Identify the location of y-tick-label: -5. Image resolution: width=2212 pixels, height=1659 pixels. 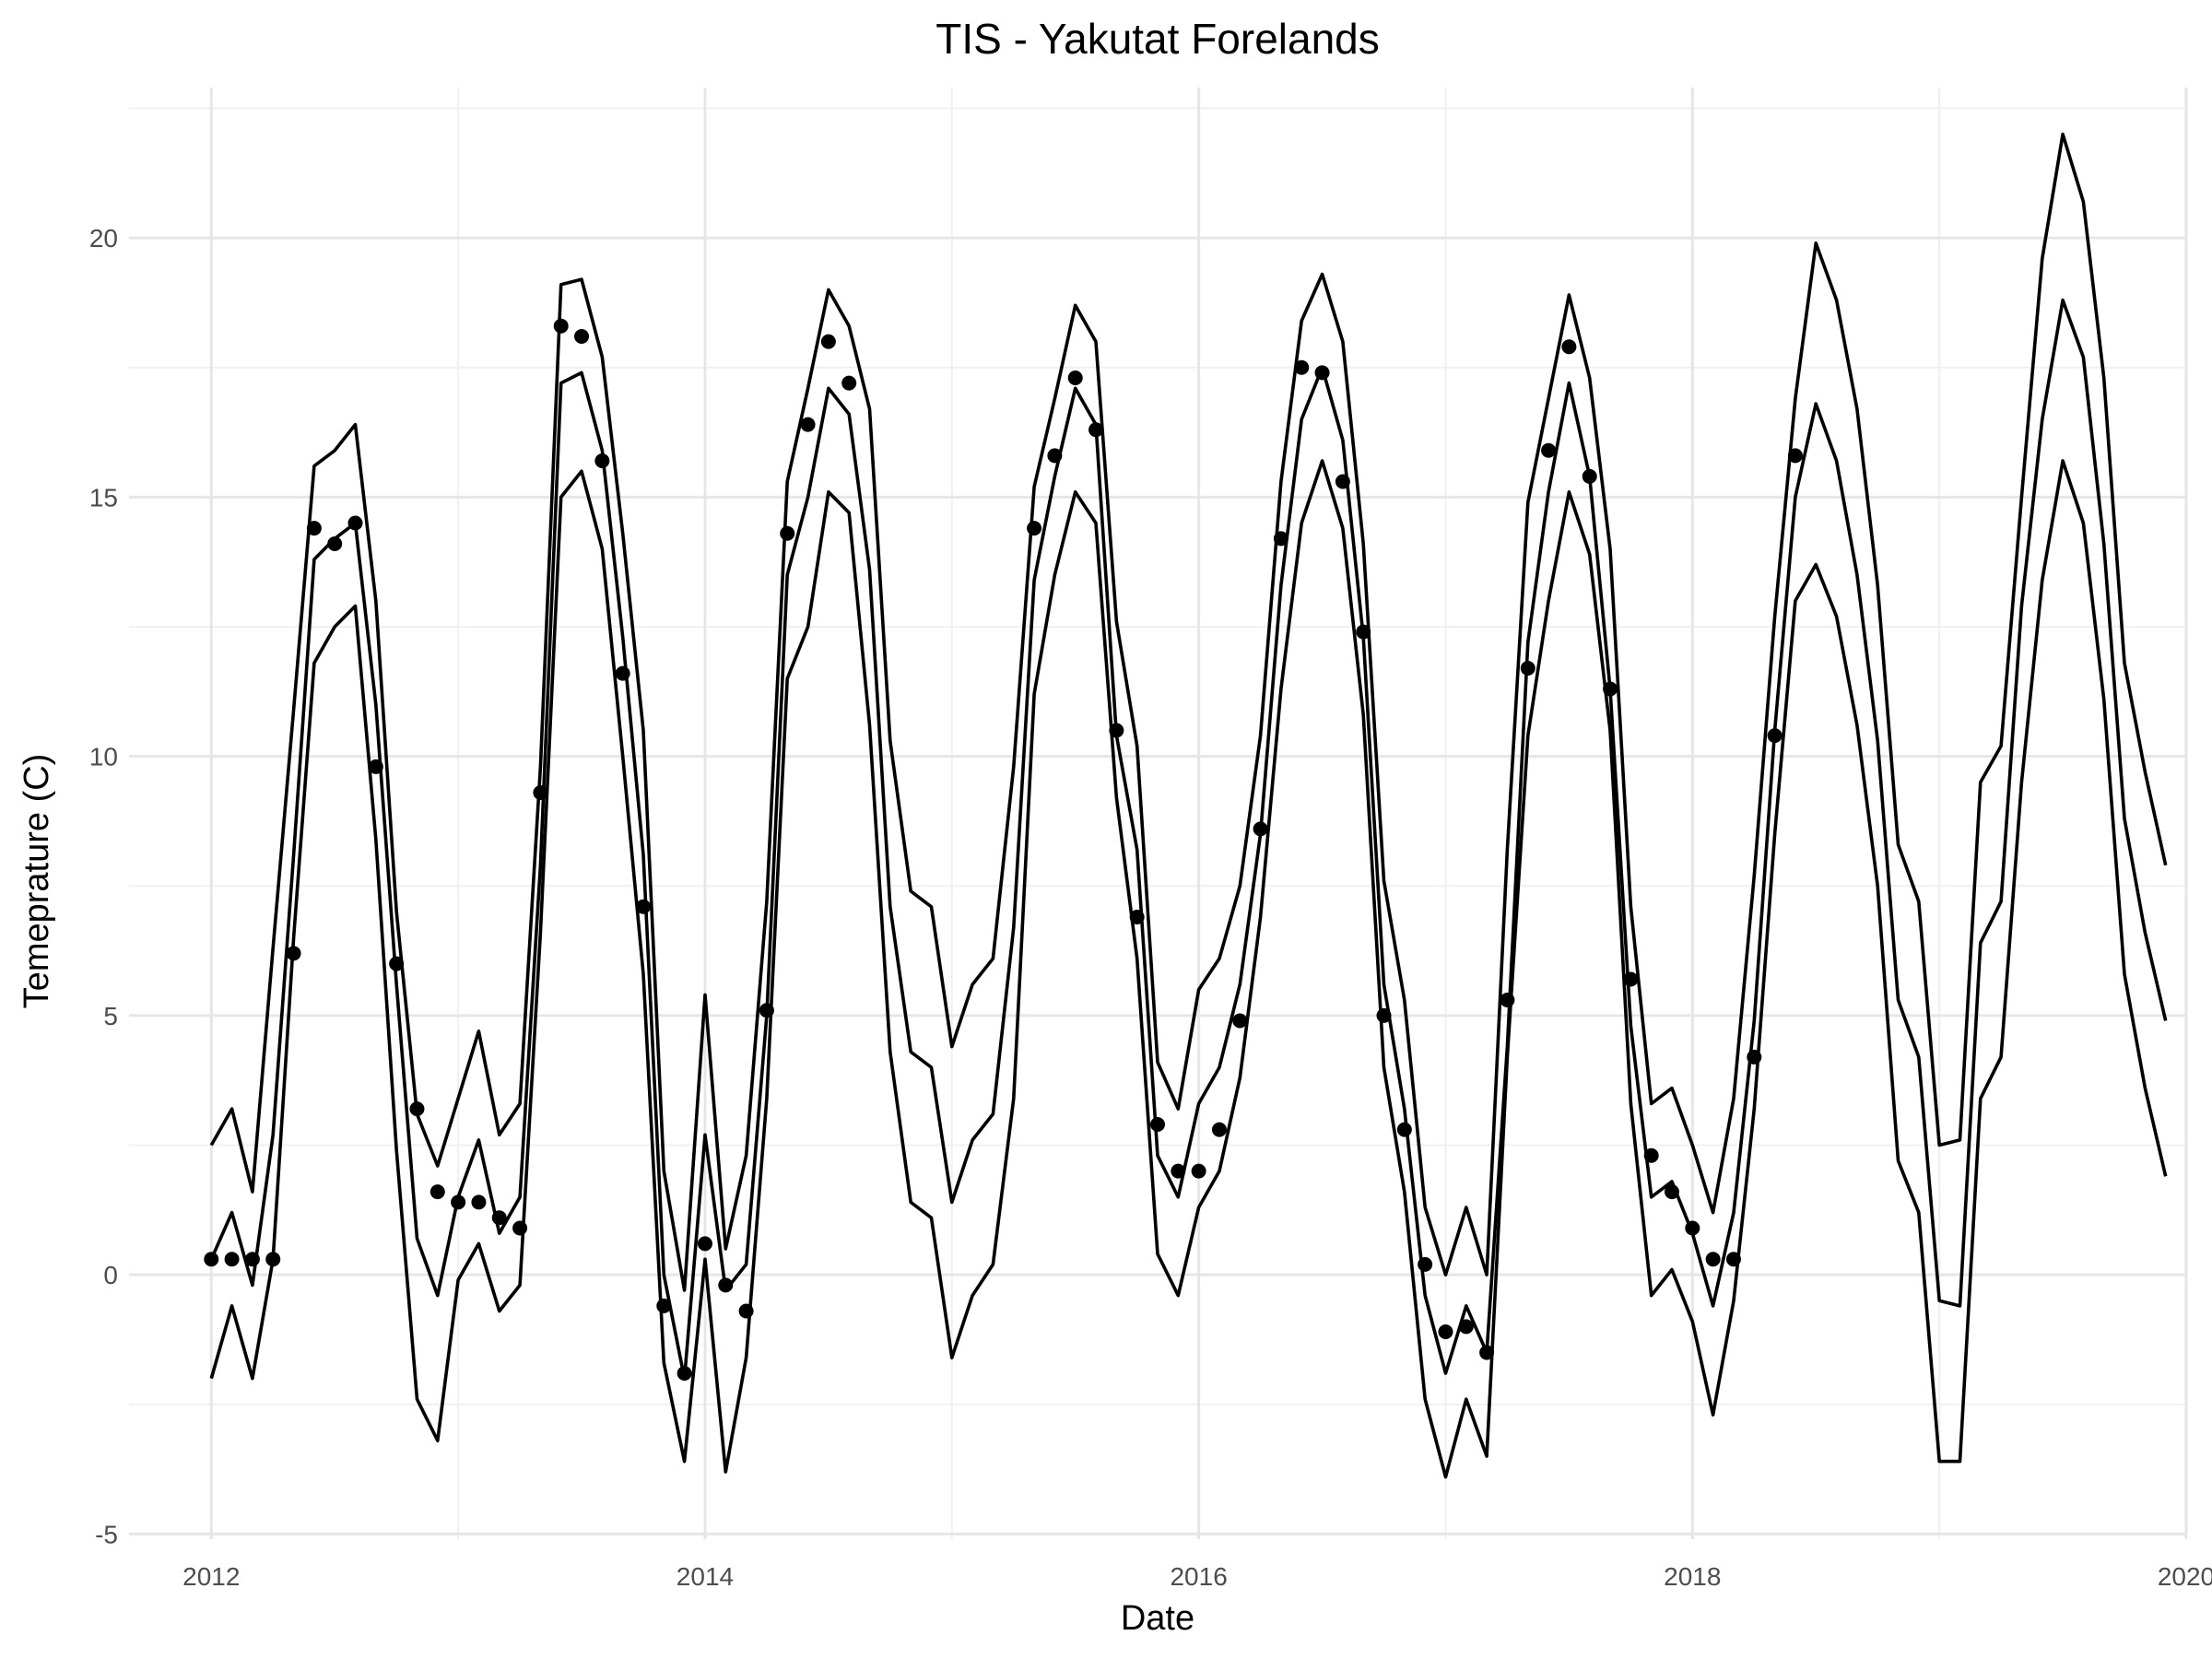
(106, 1534).